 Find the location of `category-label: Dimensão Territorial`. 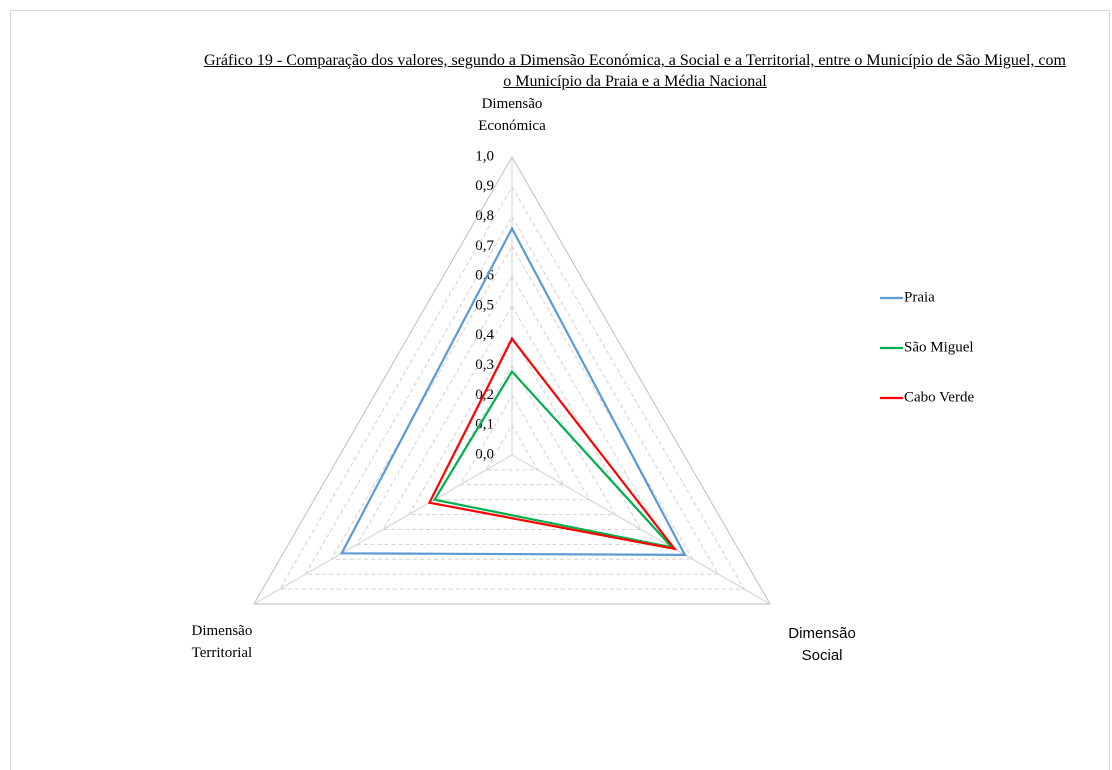

category-label: Dimensão Territorial is located at coordinates (222, 642).